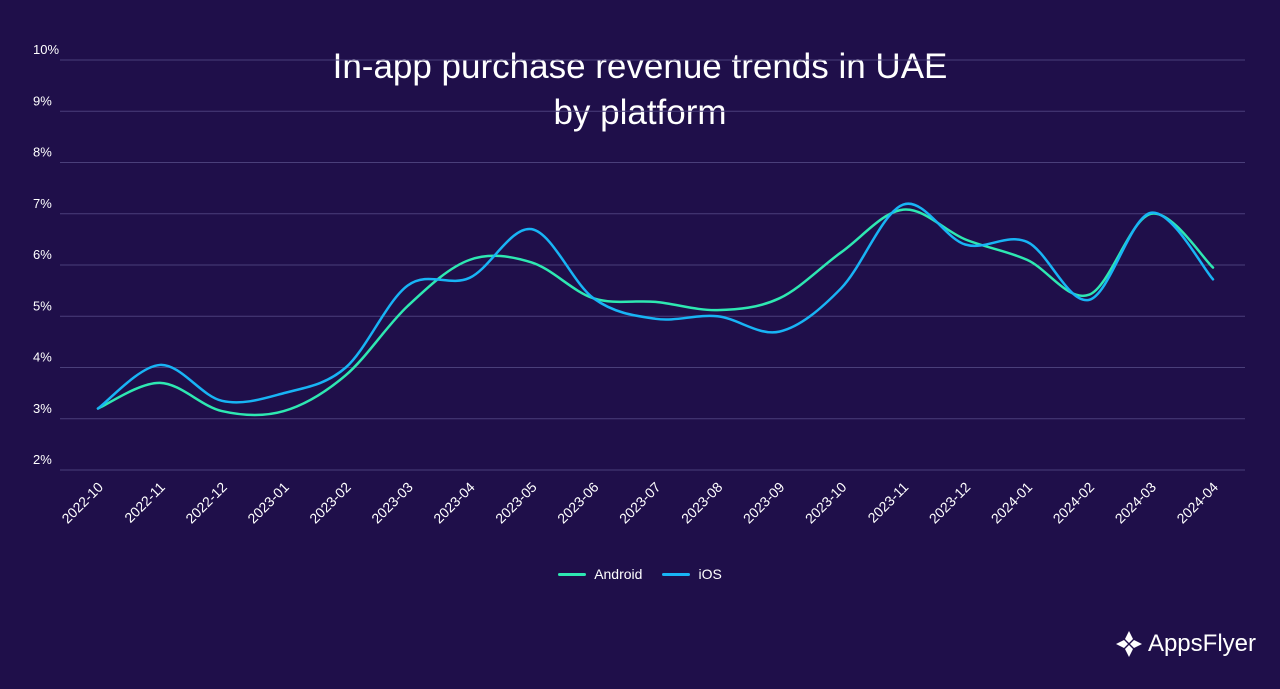  I want to click on y-tick-label: 6%, so click(42, 254).